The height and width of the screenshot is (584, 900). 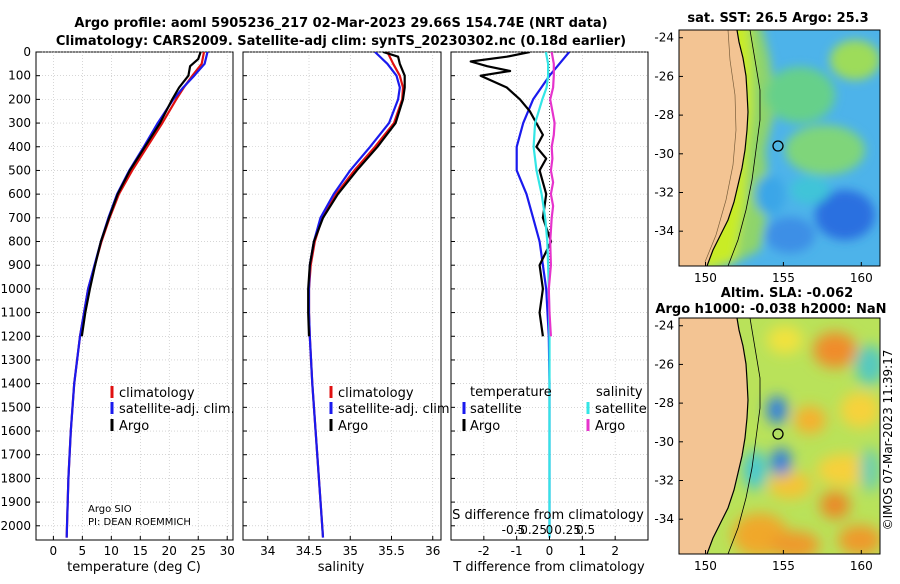 I want to click on xtick-label: -2, so click(x=484, y=551).